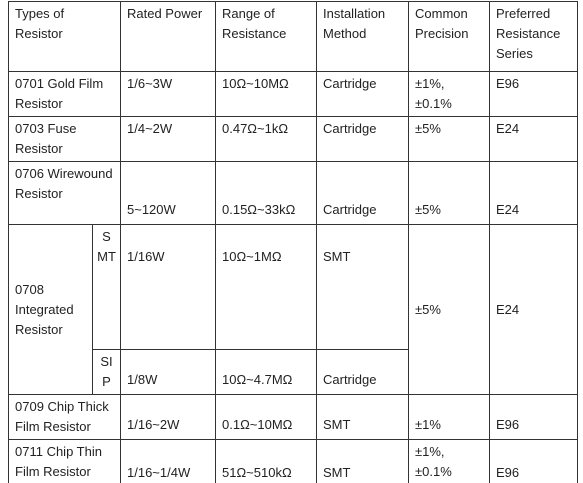  What do you see at coordinates (449, 417) in the screenshot?
I see `cell: ±1%` at bounding box center [449, 417].